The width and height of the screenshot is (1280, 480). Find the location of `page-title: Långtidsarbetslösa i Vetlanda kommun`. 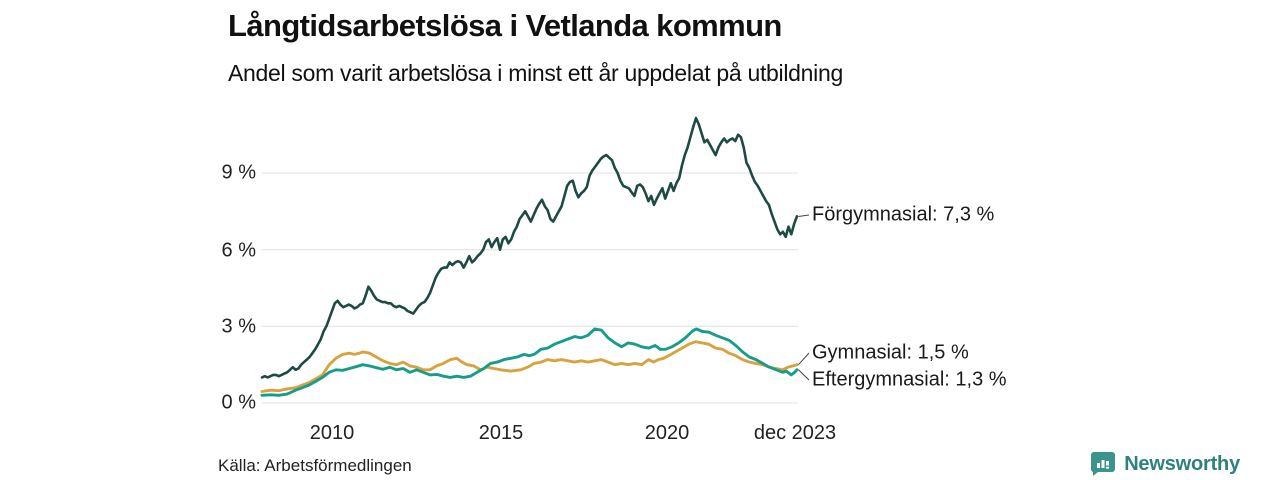

page-title: Långtidsarbetslösa i Vetlanda kommun is located at coordinates (505, 25).